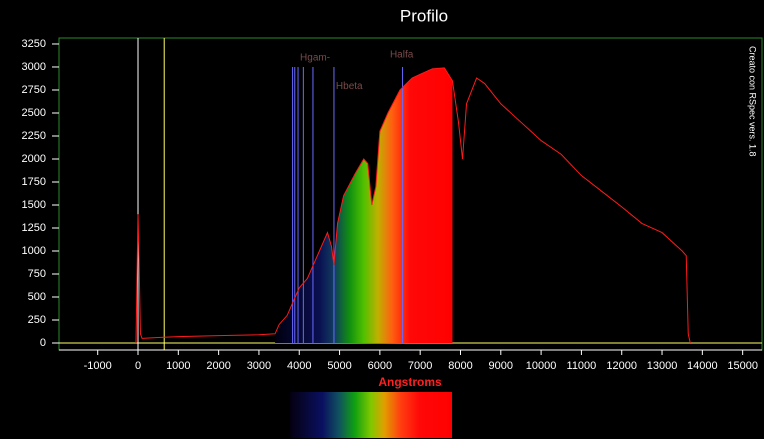  I want to click on y-tick-label: 2000, so click(34, 159).